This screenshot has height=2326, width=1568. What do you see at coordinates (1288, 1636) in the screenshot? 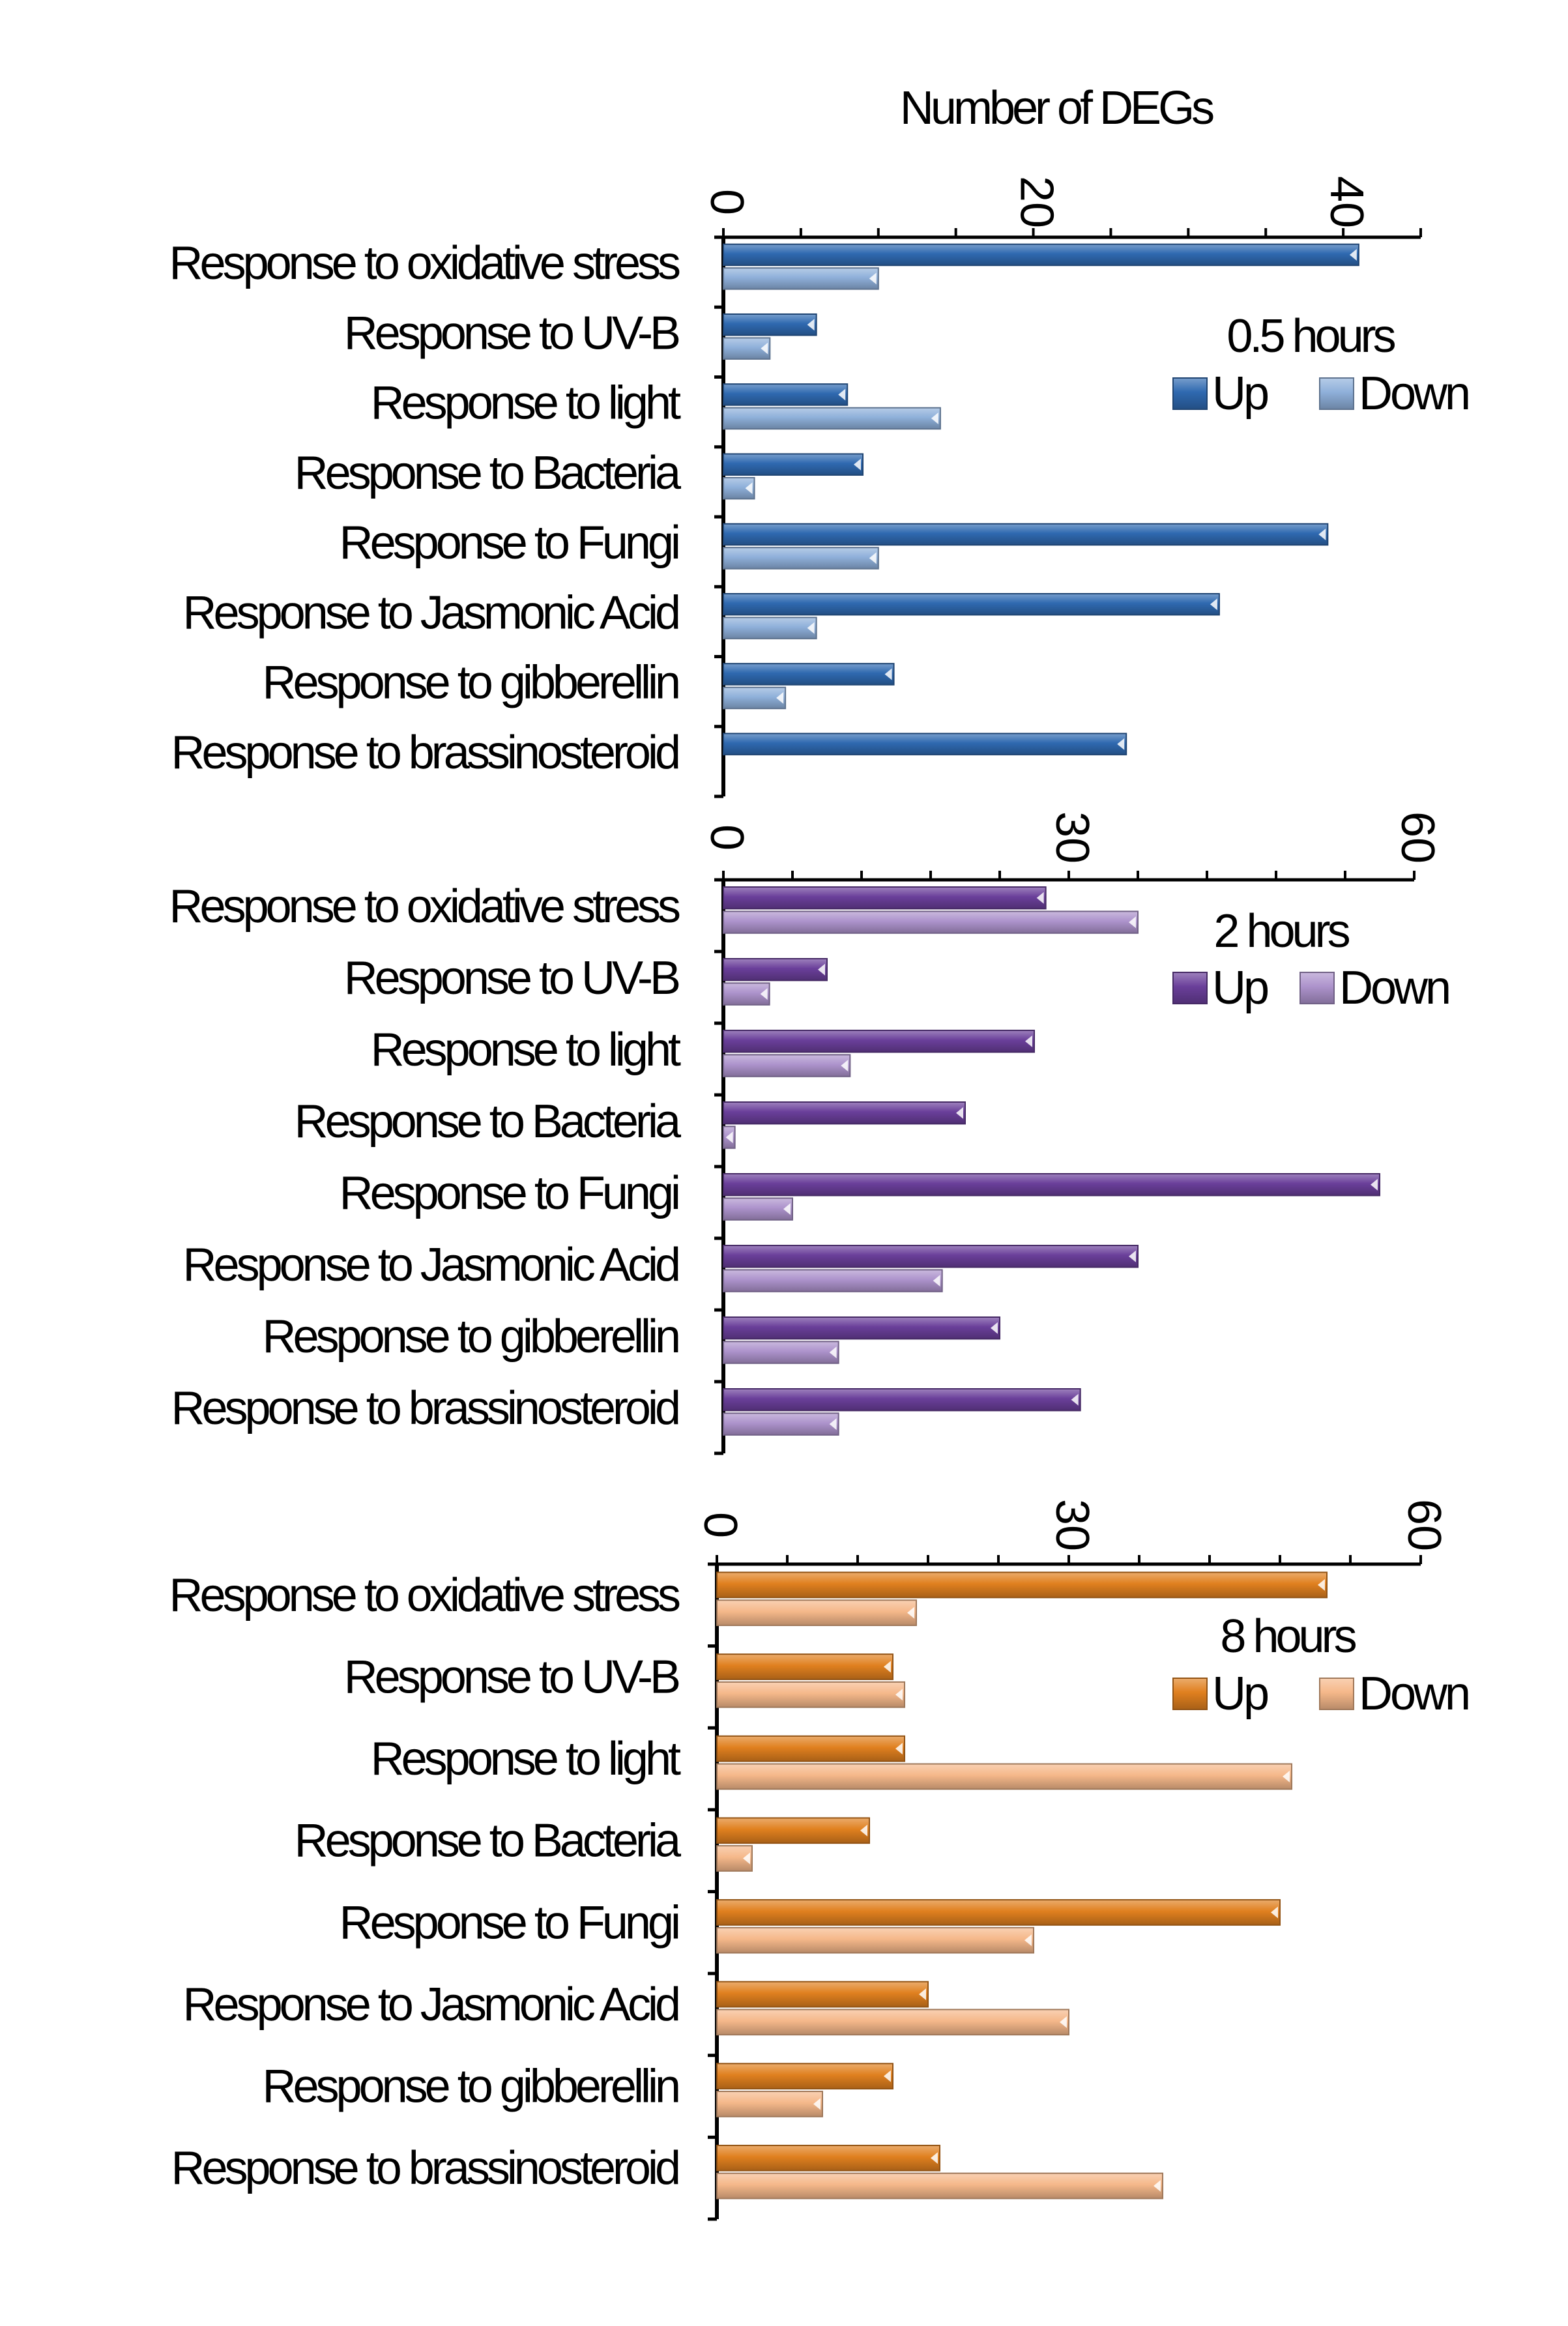
I see `panel-label: 8 hours` at bounding box center [1288, 1636].